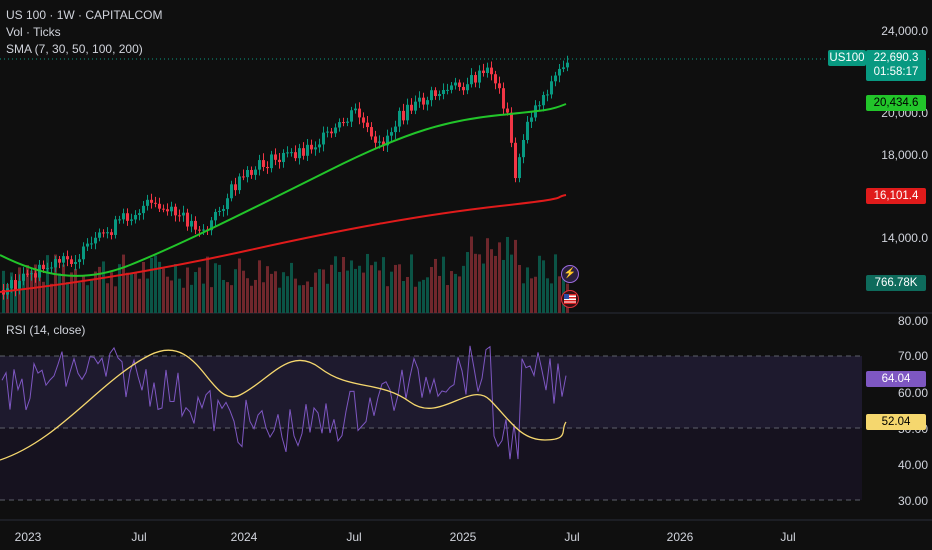 Image resolution: width=932 pixels, height=550 pixels. Describe the element at coordinates (74, 49) in the screenshot. I see `sma-indicator-label: SMA (7, 30, 50, 100, 200)` at that location.